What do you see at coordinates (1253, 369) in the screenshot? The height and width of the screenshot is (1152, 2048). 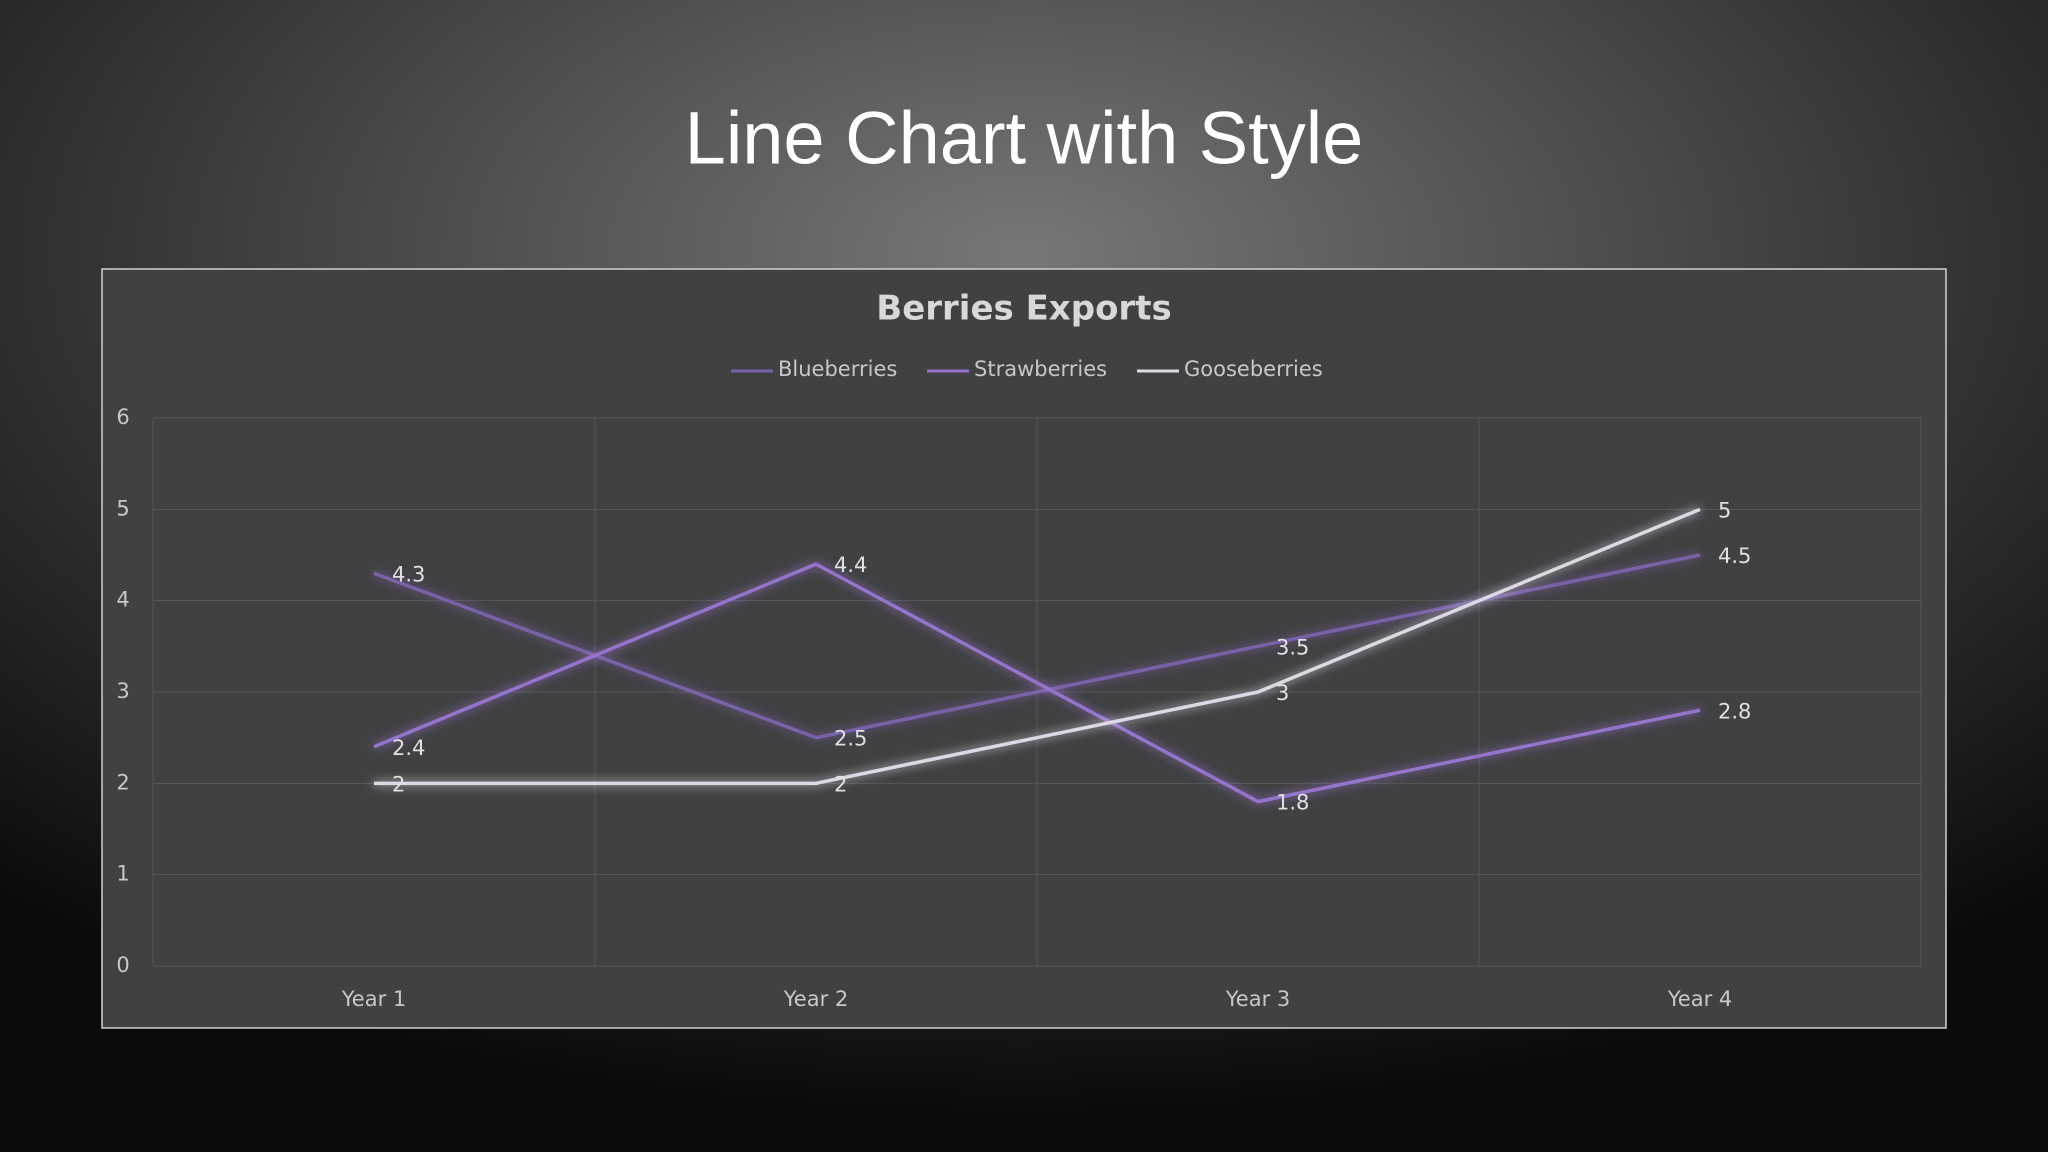 I see `legend-label: Gooseberries` at bounding box center [1253, 369].